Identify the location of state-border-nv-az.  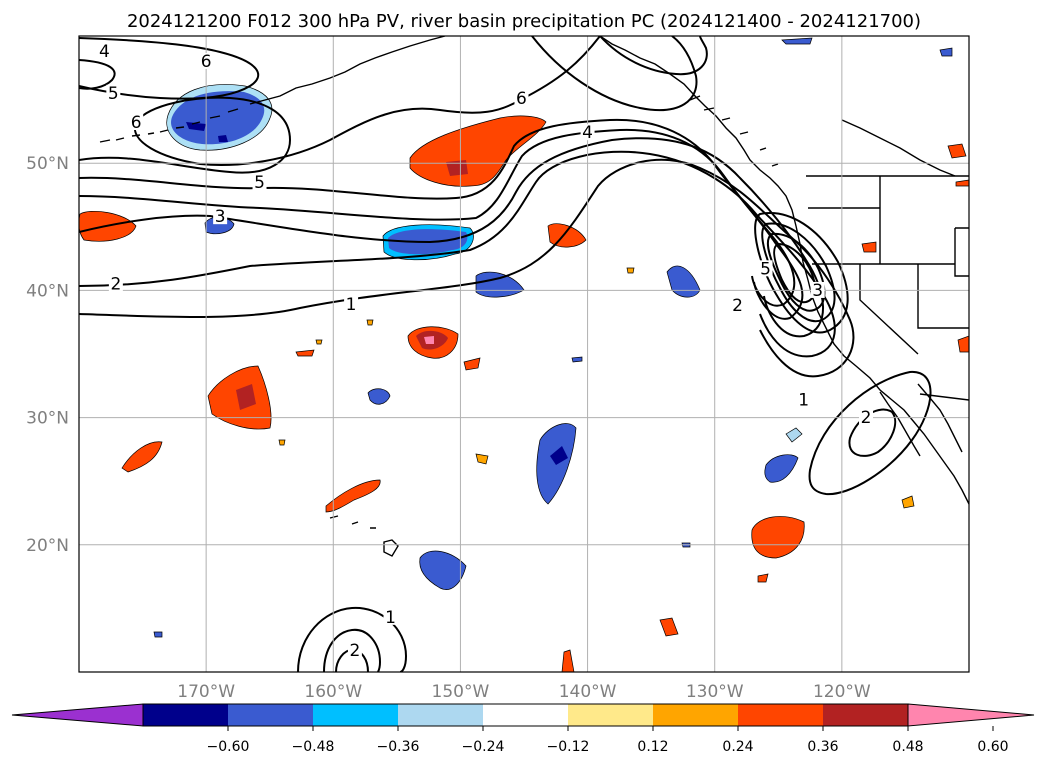
(943, 296).